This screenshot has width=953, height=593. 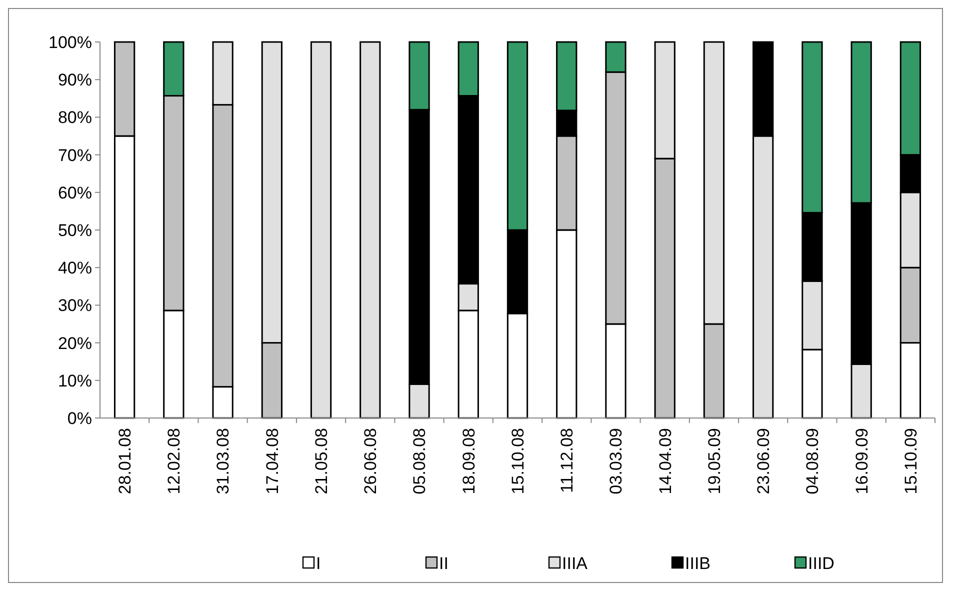 What do you see at coordinates (764, 461) in the screenshot?
I see `x-tick-label: 23.06.09` at bounding box center [764, 461].